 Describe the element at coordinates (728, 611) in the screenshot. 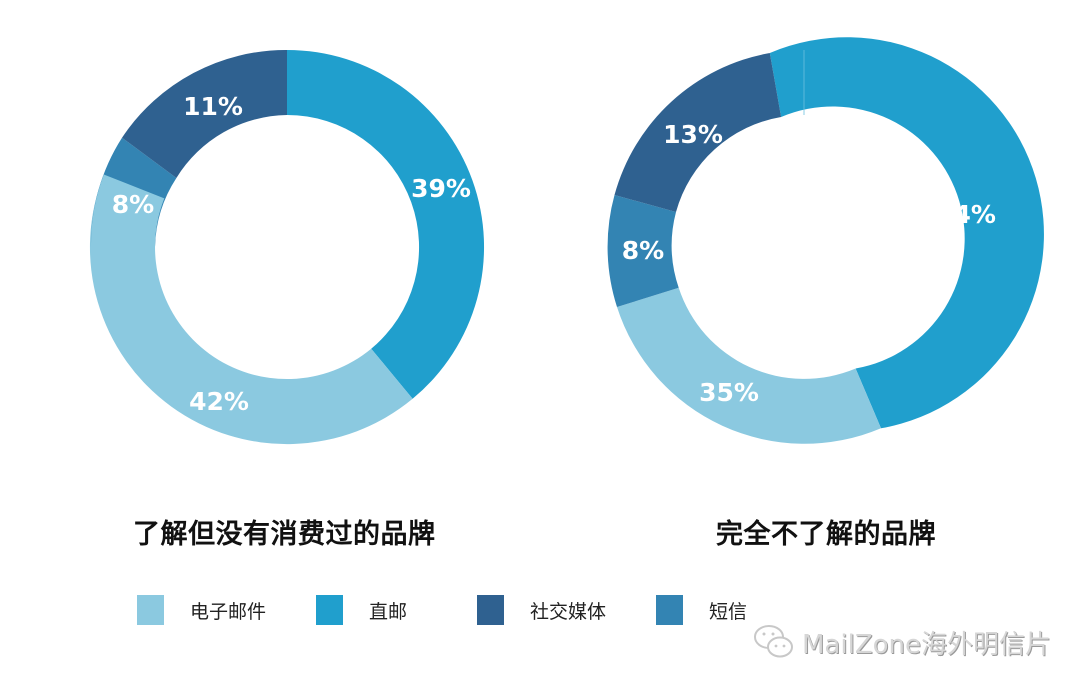

I see `legend-label: 短信` at that location.